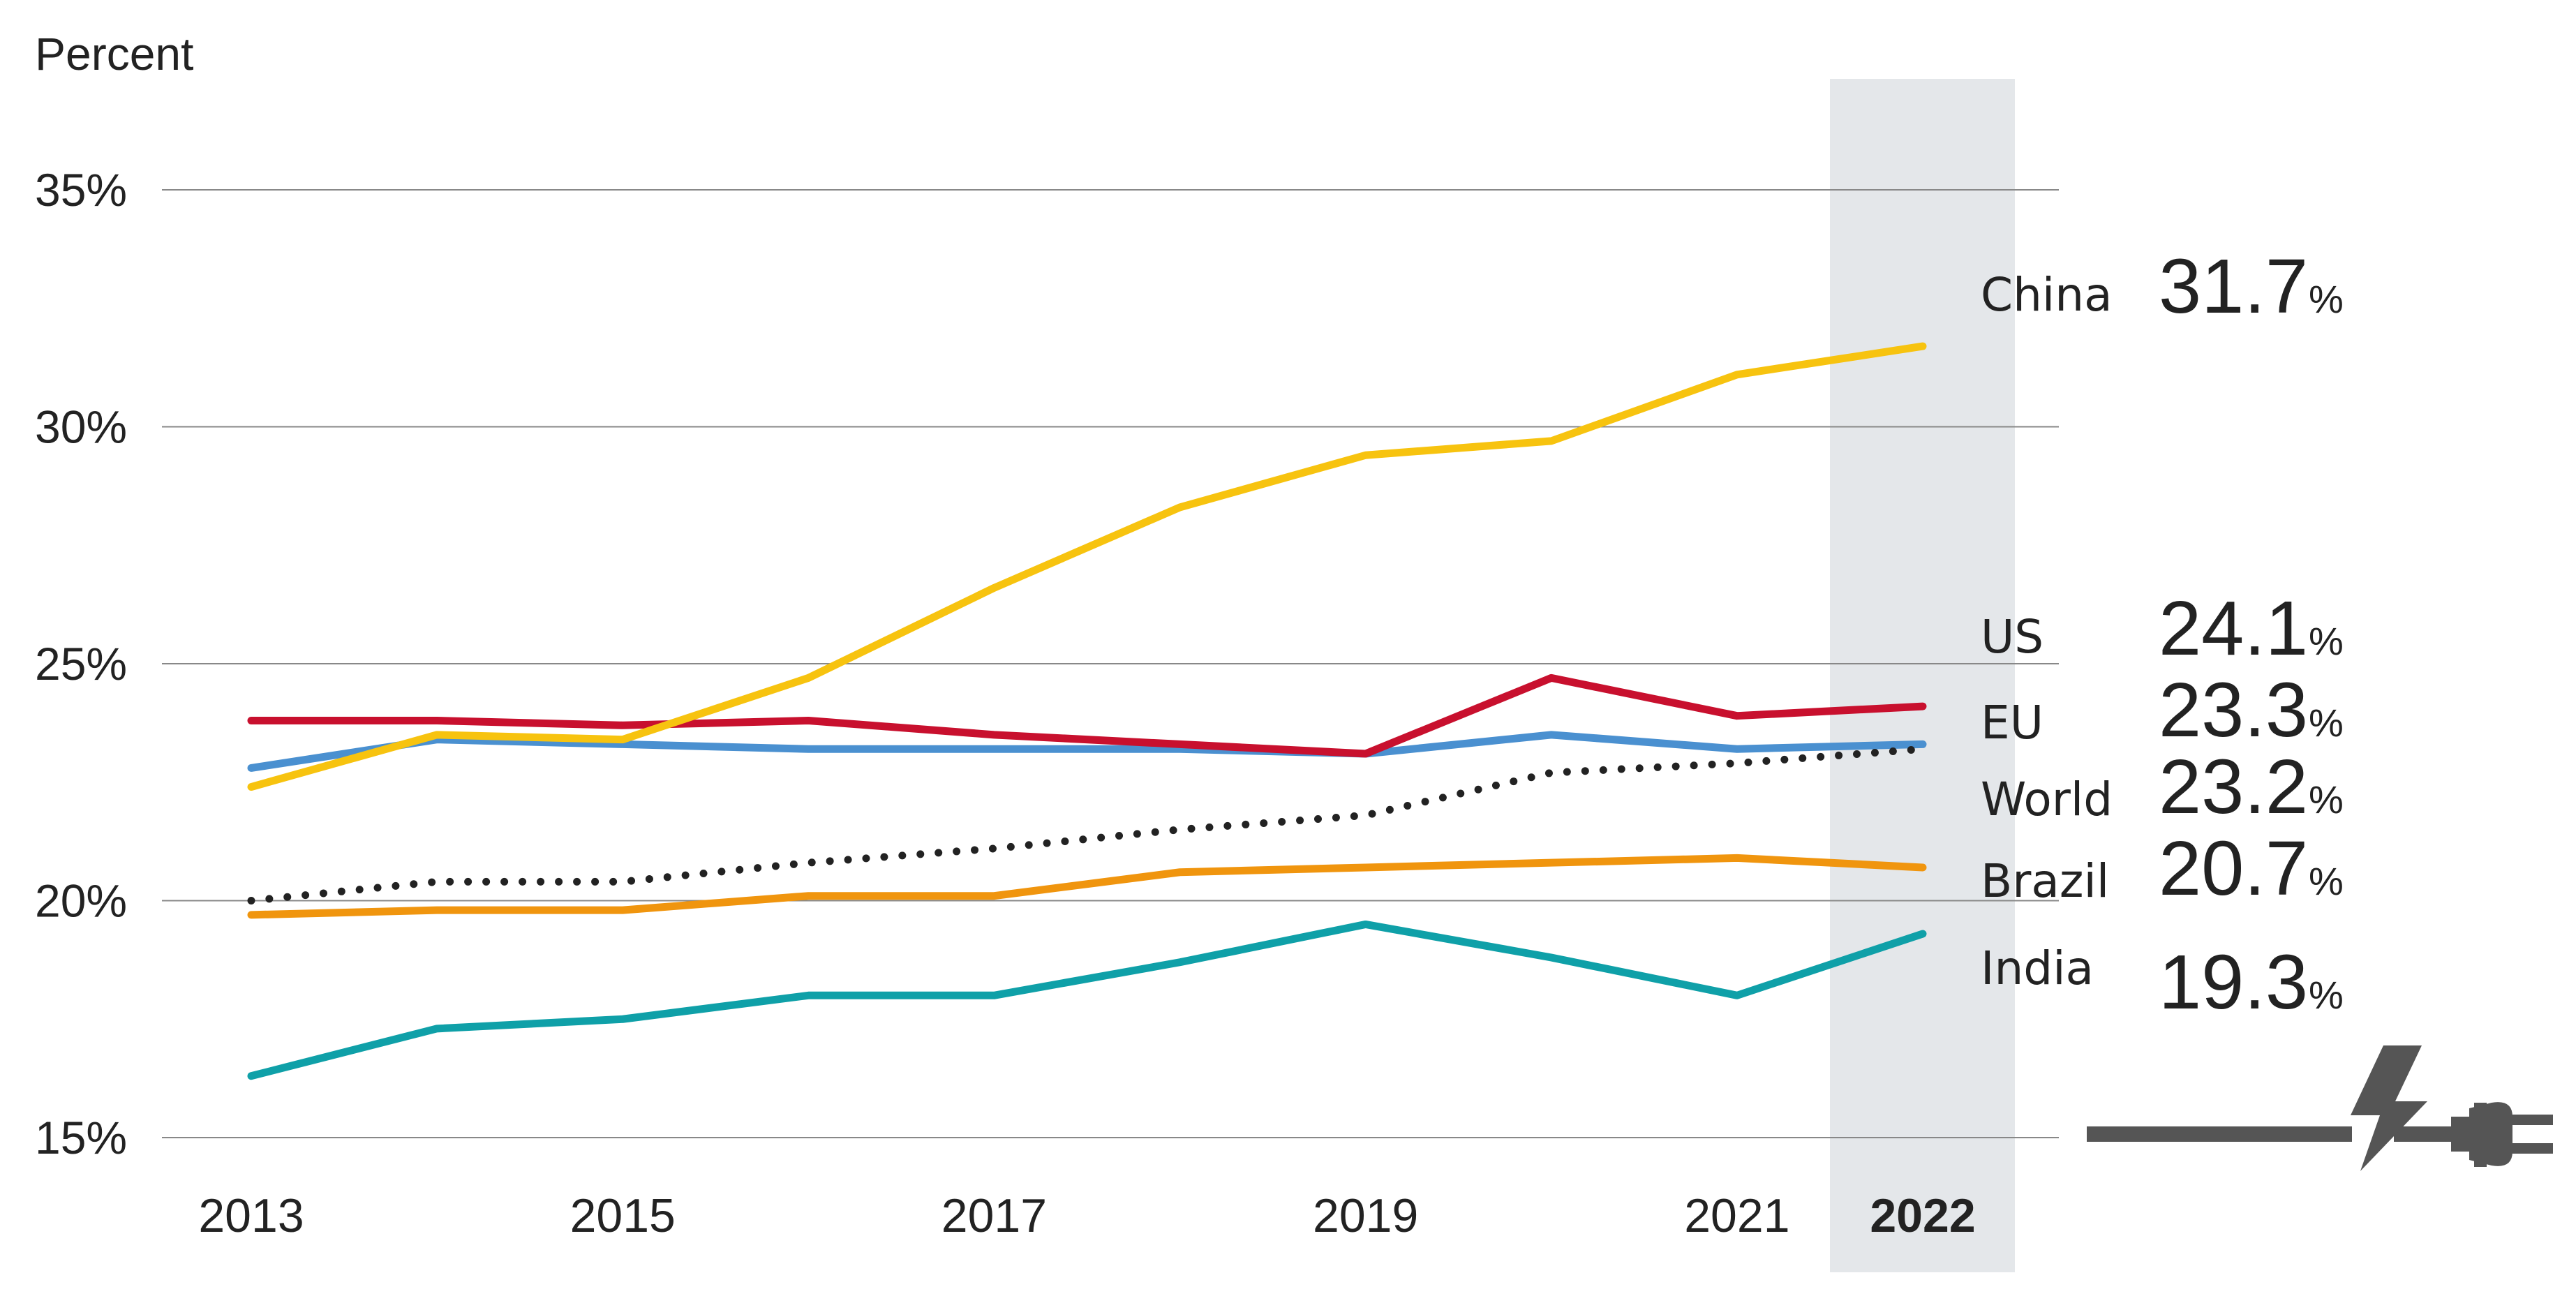 The width and height of the screenshot is (2576, 1303). Describe the element at coordinates (81, 1137) in the screenshot. I see `y-tick-label: 15%` at that location.